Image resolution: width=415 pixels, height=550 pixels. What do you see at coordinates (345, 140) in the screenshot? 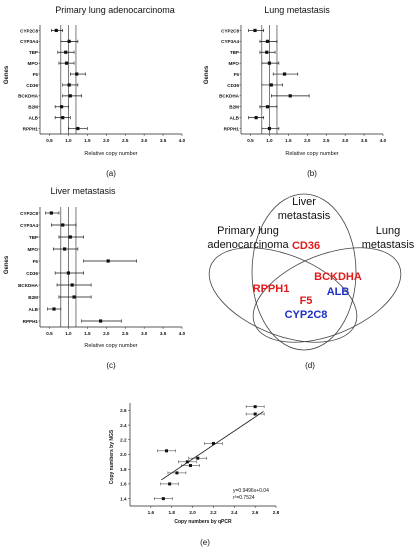
I see `panel-b-xtick-label-5: 3.0` at bounding box center [345, 140].